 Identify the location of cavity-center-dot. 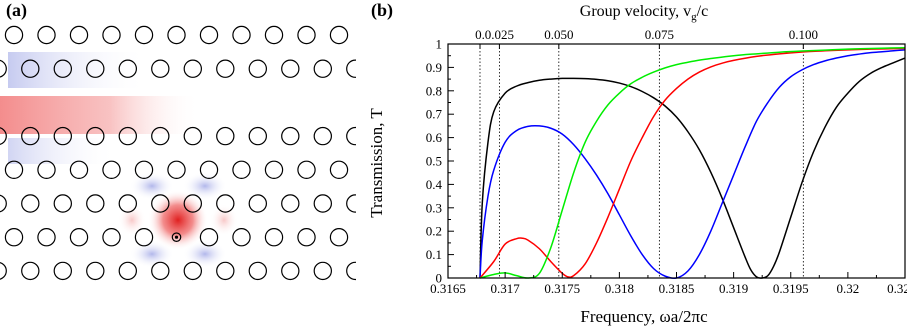
(176, 237).